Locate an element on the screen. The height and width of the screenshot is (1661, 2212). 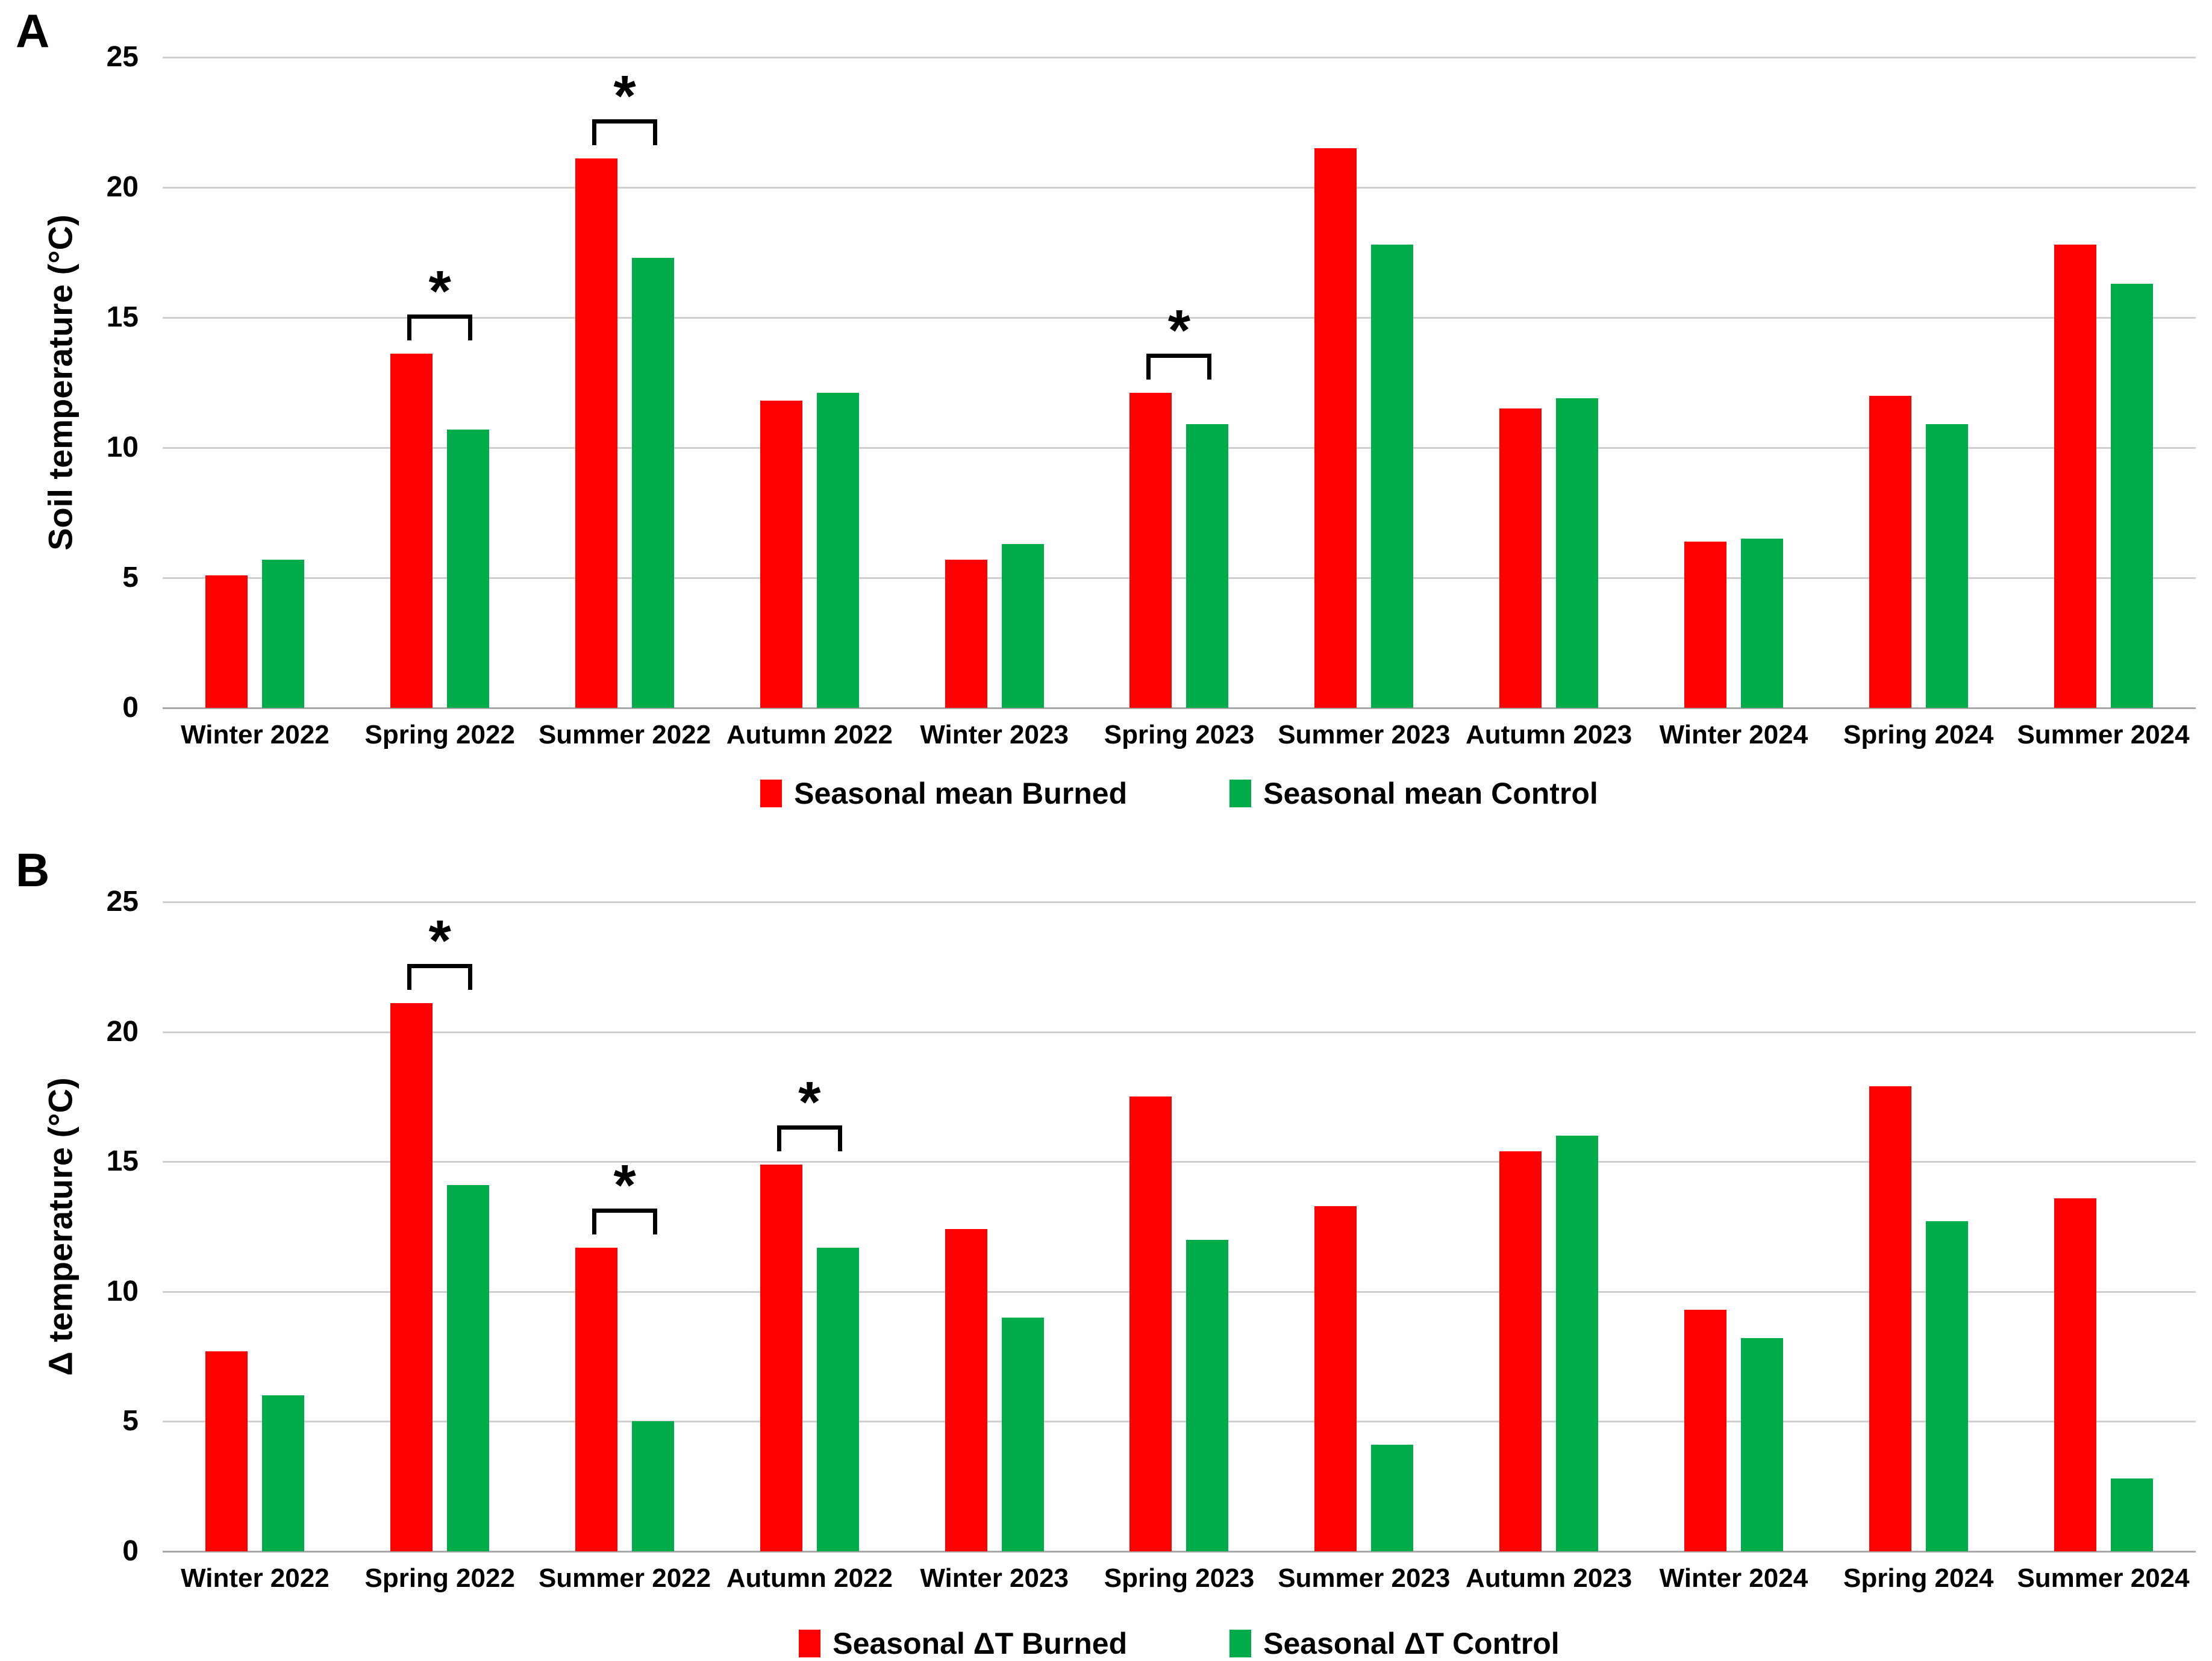
legend-item: Seasonal ΔT Control is located at coordinates (1395, 1643).